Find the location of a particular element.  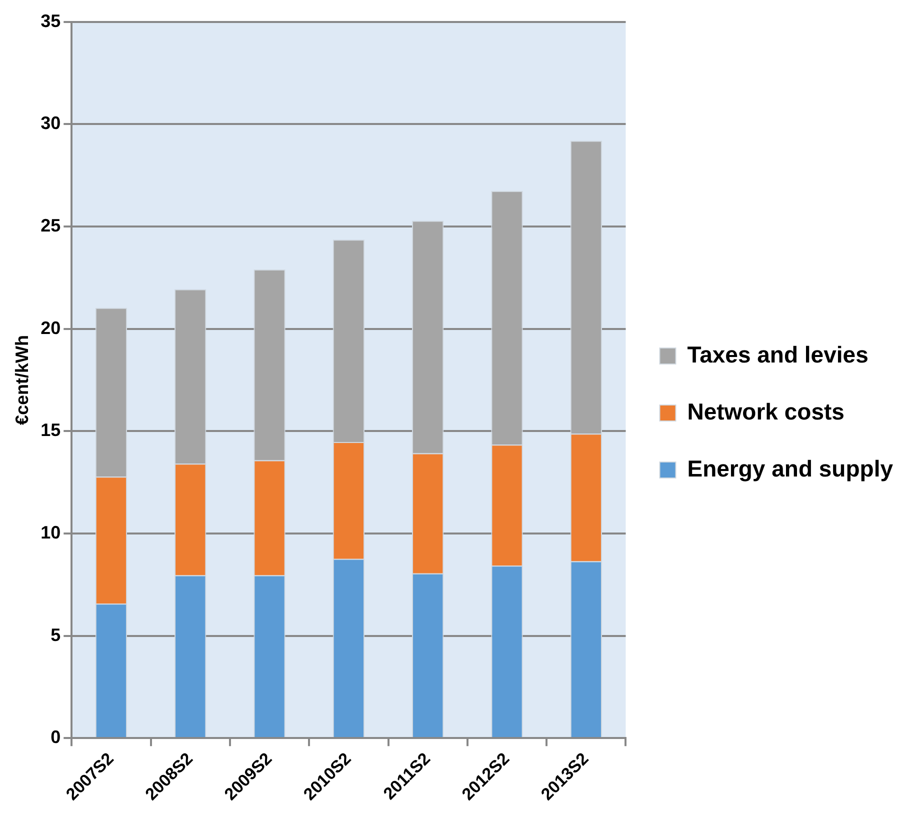

legend-label: Energy and supply is located at coordinates (790, 468).